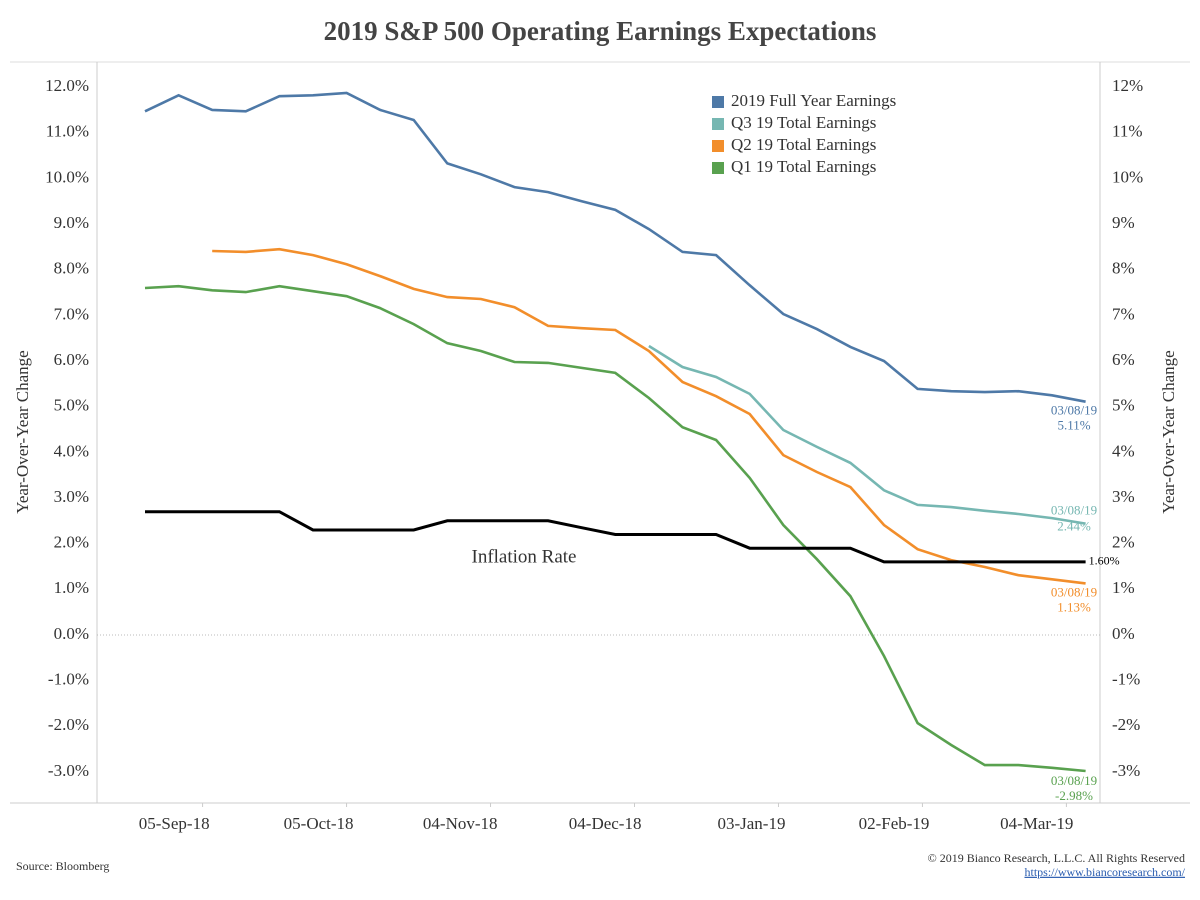  I want to click on x-tick-label: 04-Mar-19, so click(1036, 823).